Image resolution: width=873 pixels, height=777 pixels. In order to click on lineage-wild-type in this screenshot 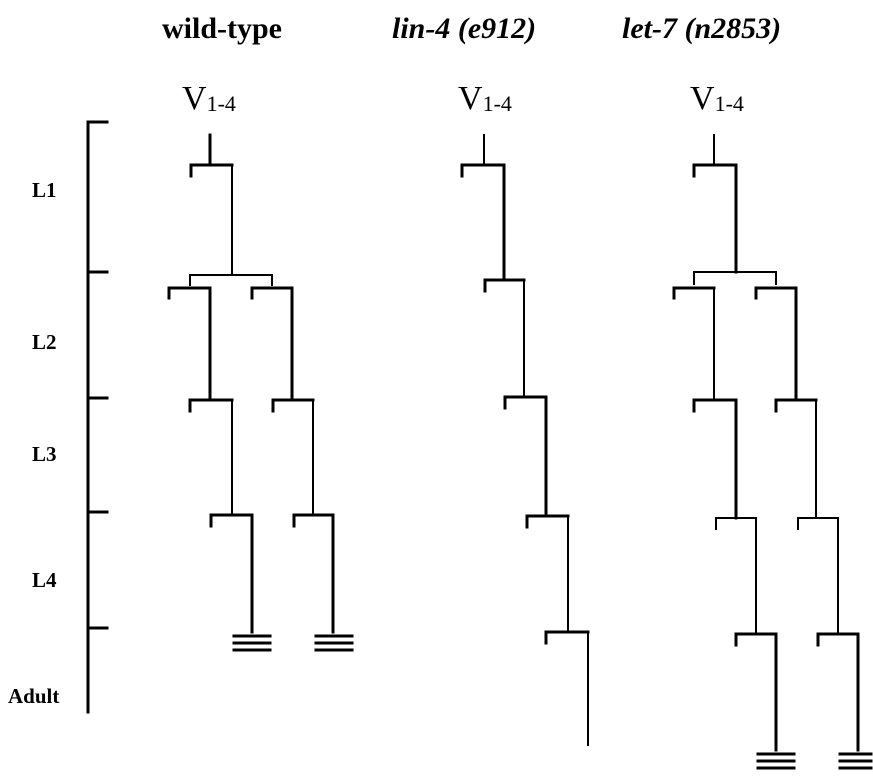, I will do `click(260, 392)`.